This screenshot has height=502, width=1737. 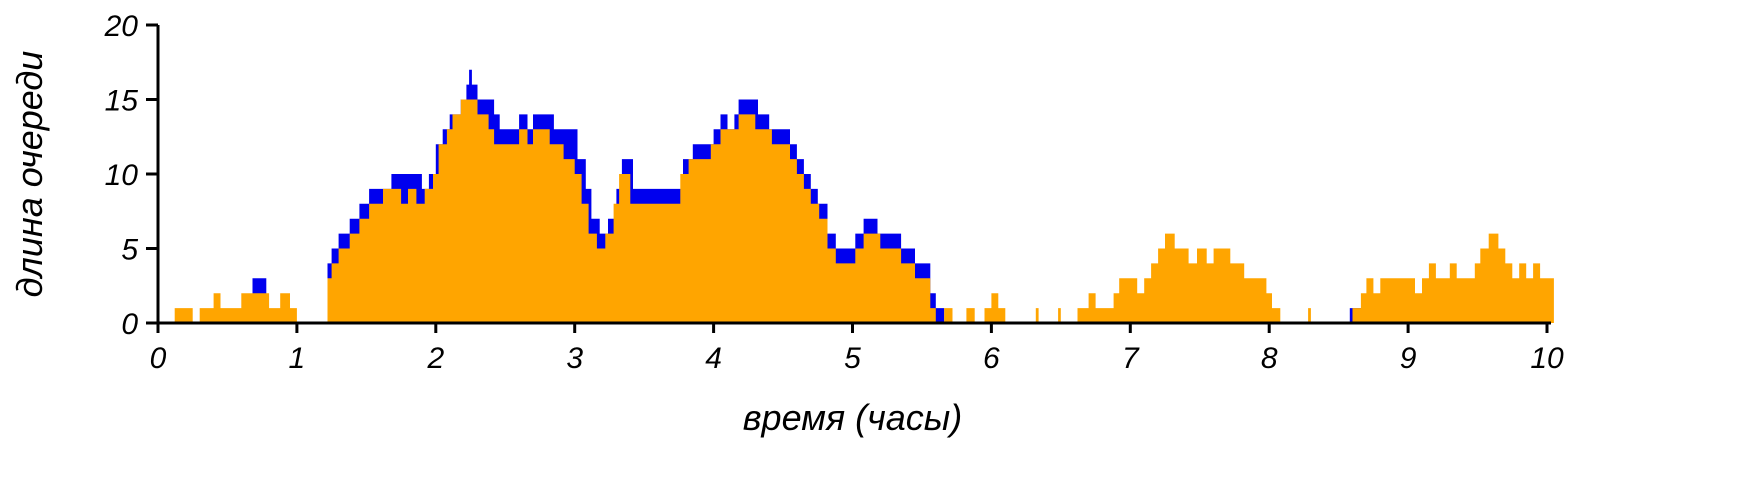 I want to click on x-tick-label: 4, so click(x=713, y=358).